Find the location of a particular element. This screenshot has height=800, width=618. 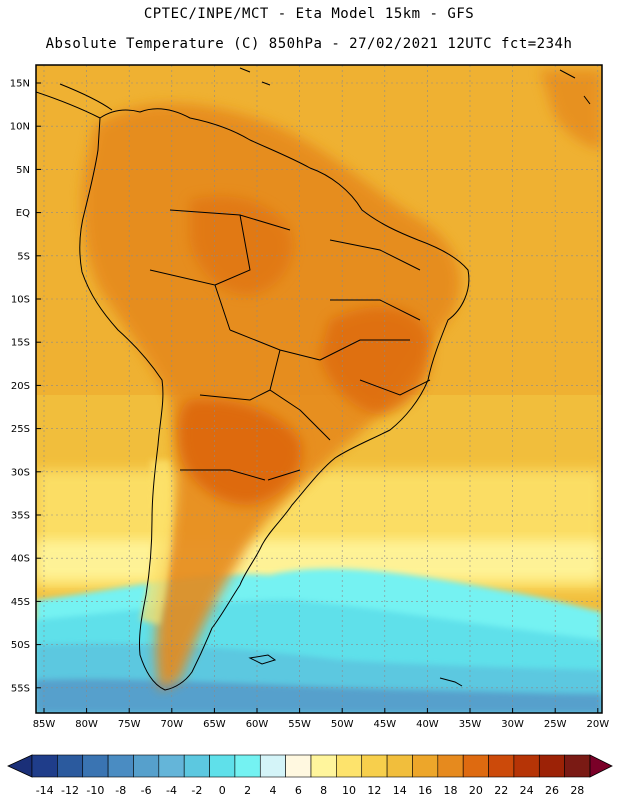

colorbar-tick-label: 6 is located at coordinates (298, 790).